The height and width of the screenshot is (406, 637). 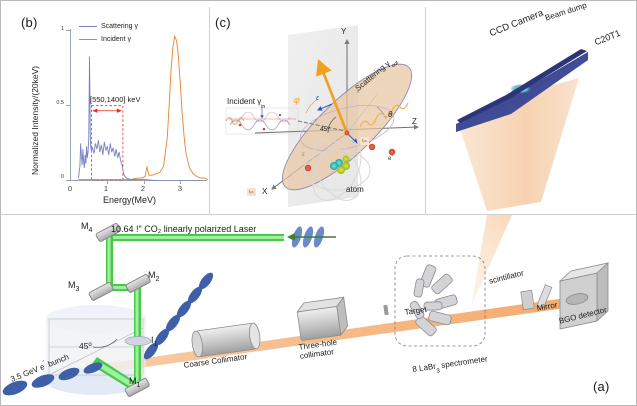 What do you see at coordinates (77, 289) in the screenshot?
I see `mirror-m3-sub: 3` at bounding box center [77, 289].